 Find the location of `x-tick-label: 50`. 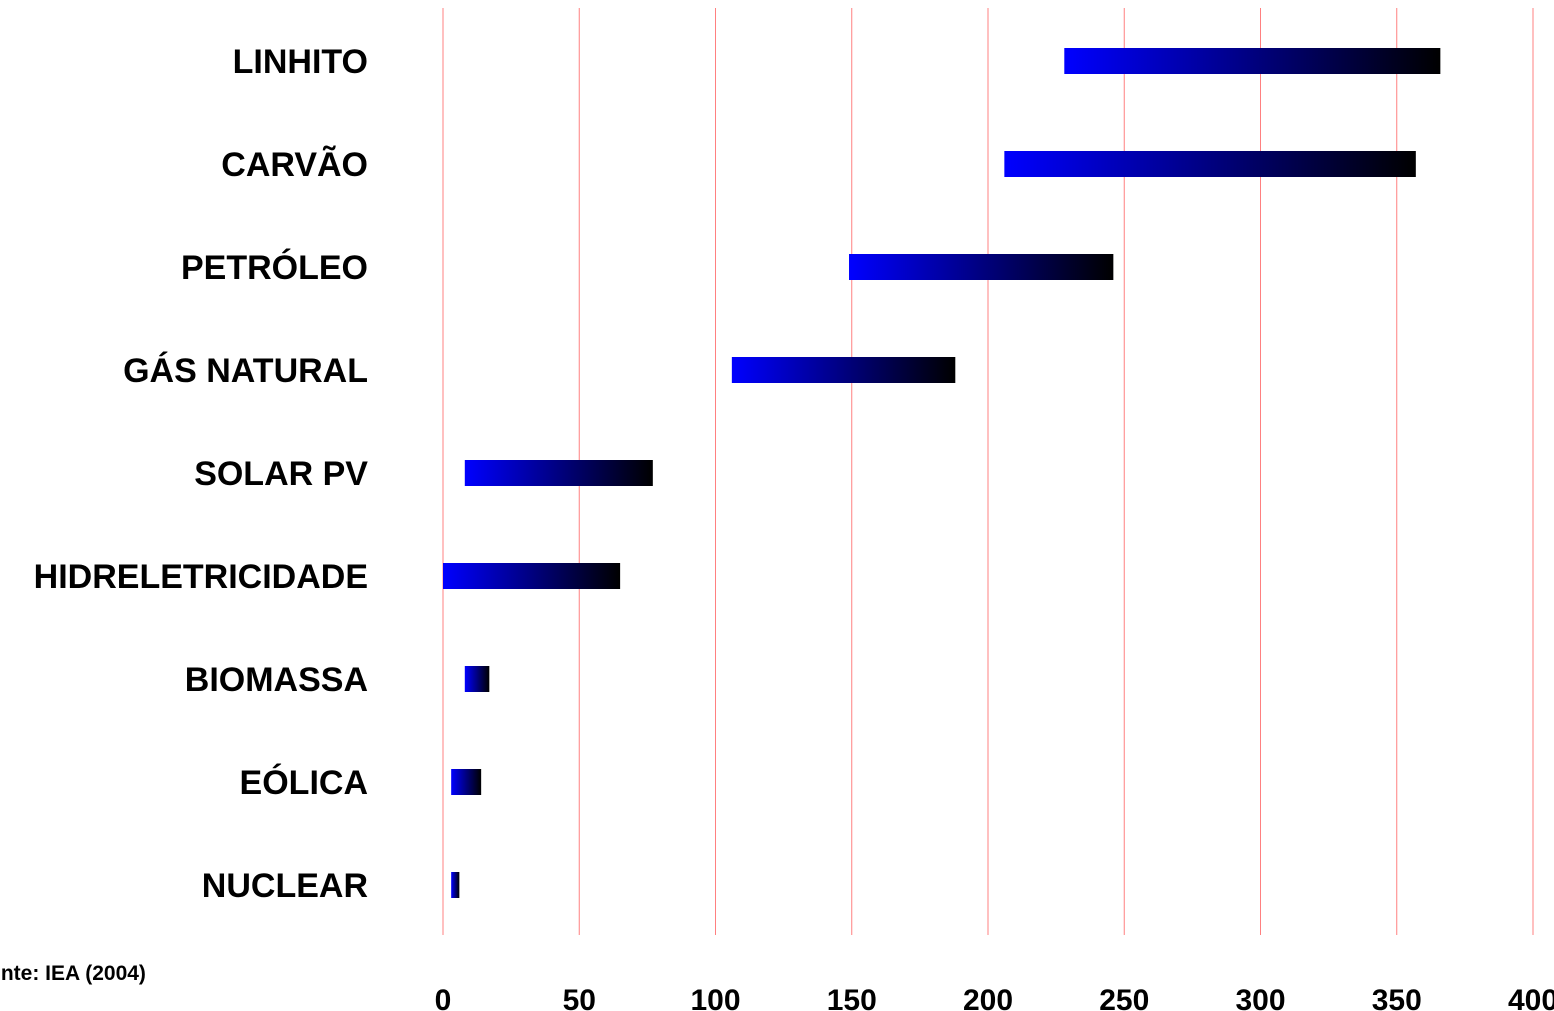

x-tick-label: 50 is located at coordinates (579, 997).